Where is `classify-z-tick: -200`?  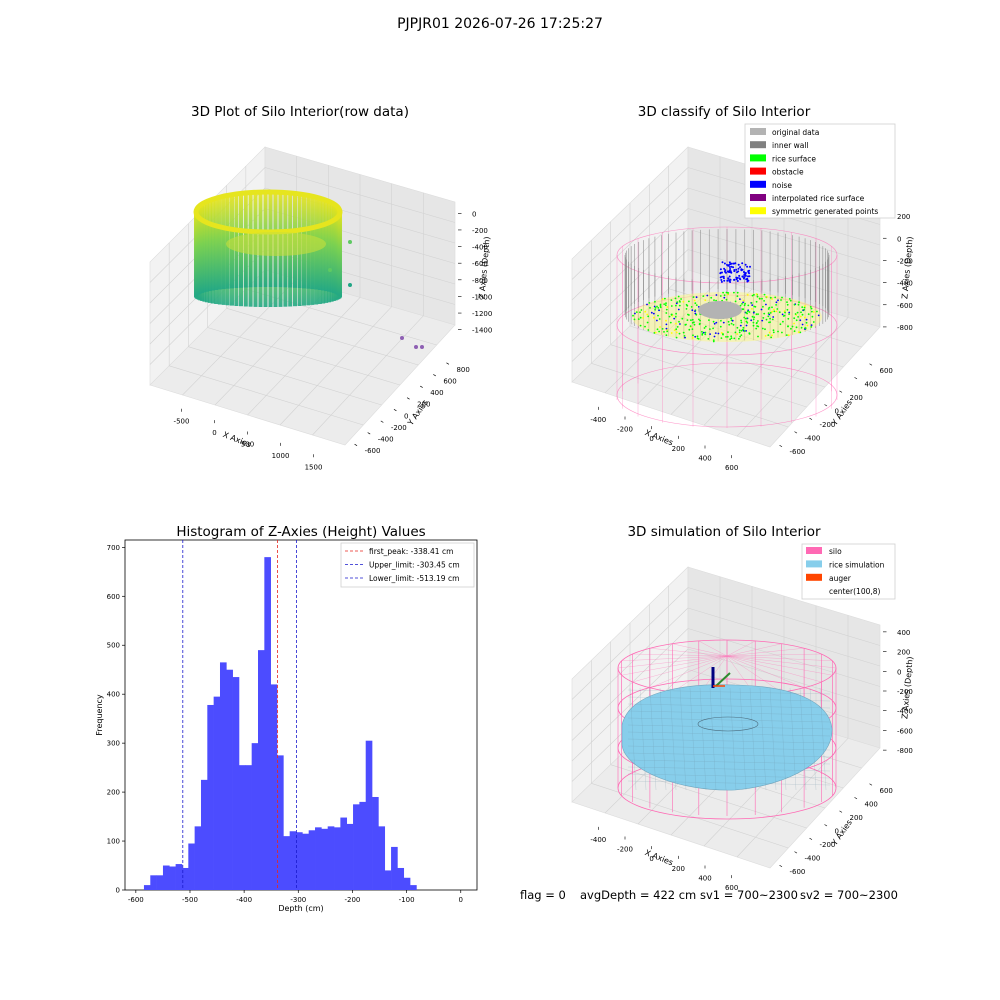
classify-z-tick: -200 is located at coordinates (905, 261).